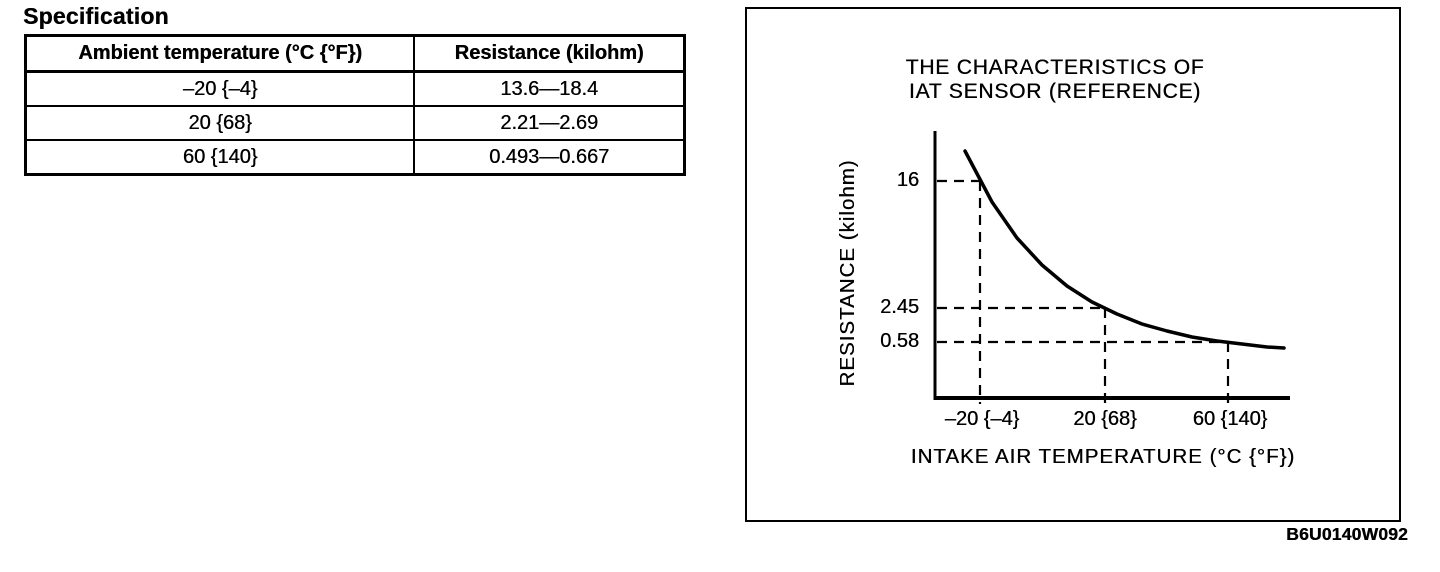  What do you see at coordinates (549, 123) in the screenshot?
I see `resistance-cell: 2.21—2.69` at bounding box center [549, 123].